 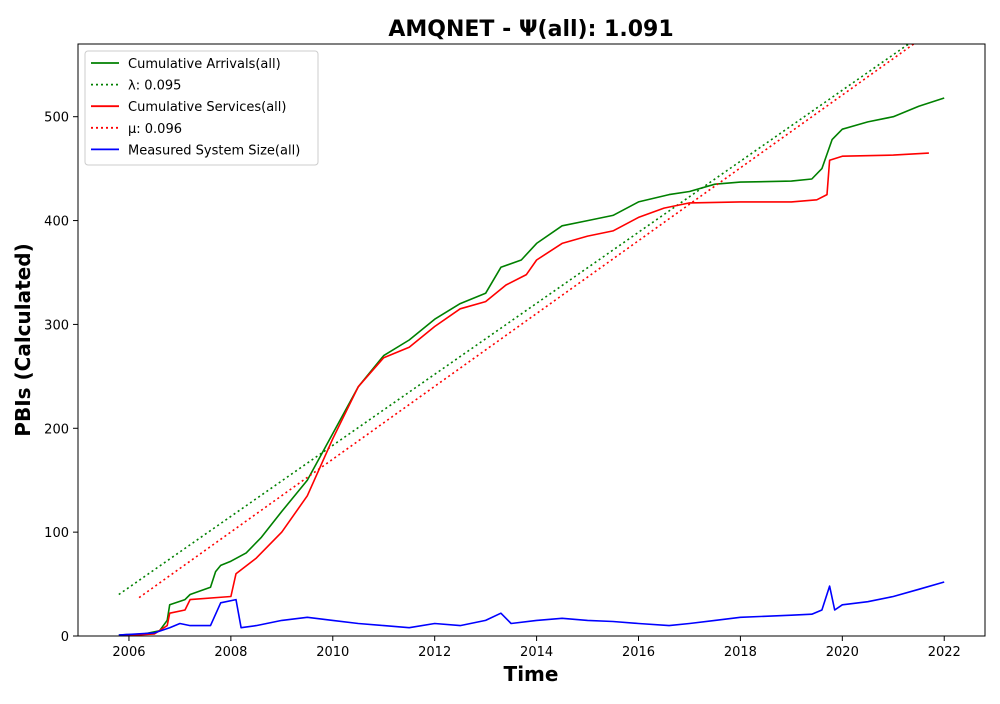 What do you see at coordinates (56, 222) in the screenshot?
I see `y-tick-label-4: 400` at bounding box center [56, 222].